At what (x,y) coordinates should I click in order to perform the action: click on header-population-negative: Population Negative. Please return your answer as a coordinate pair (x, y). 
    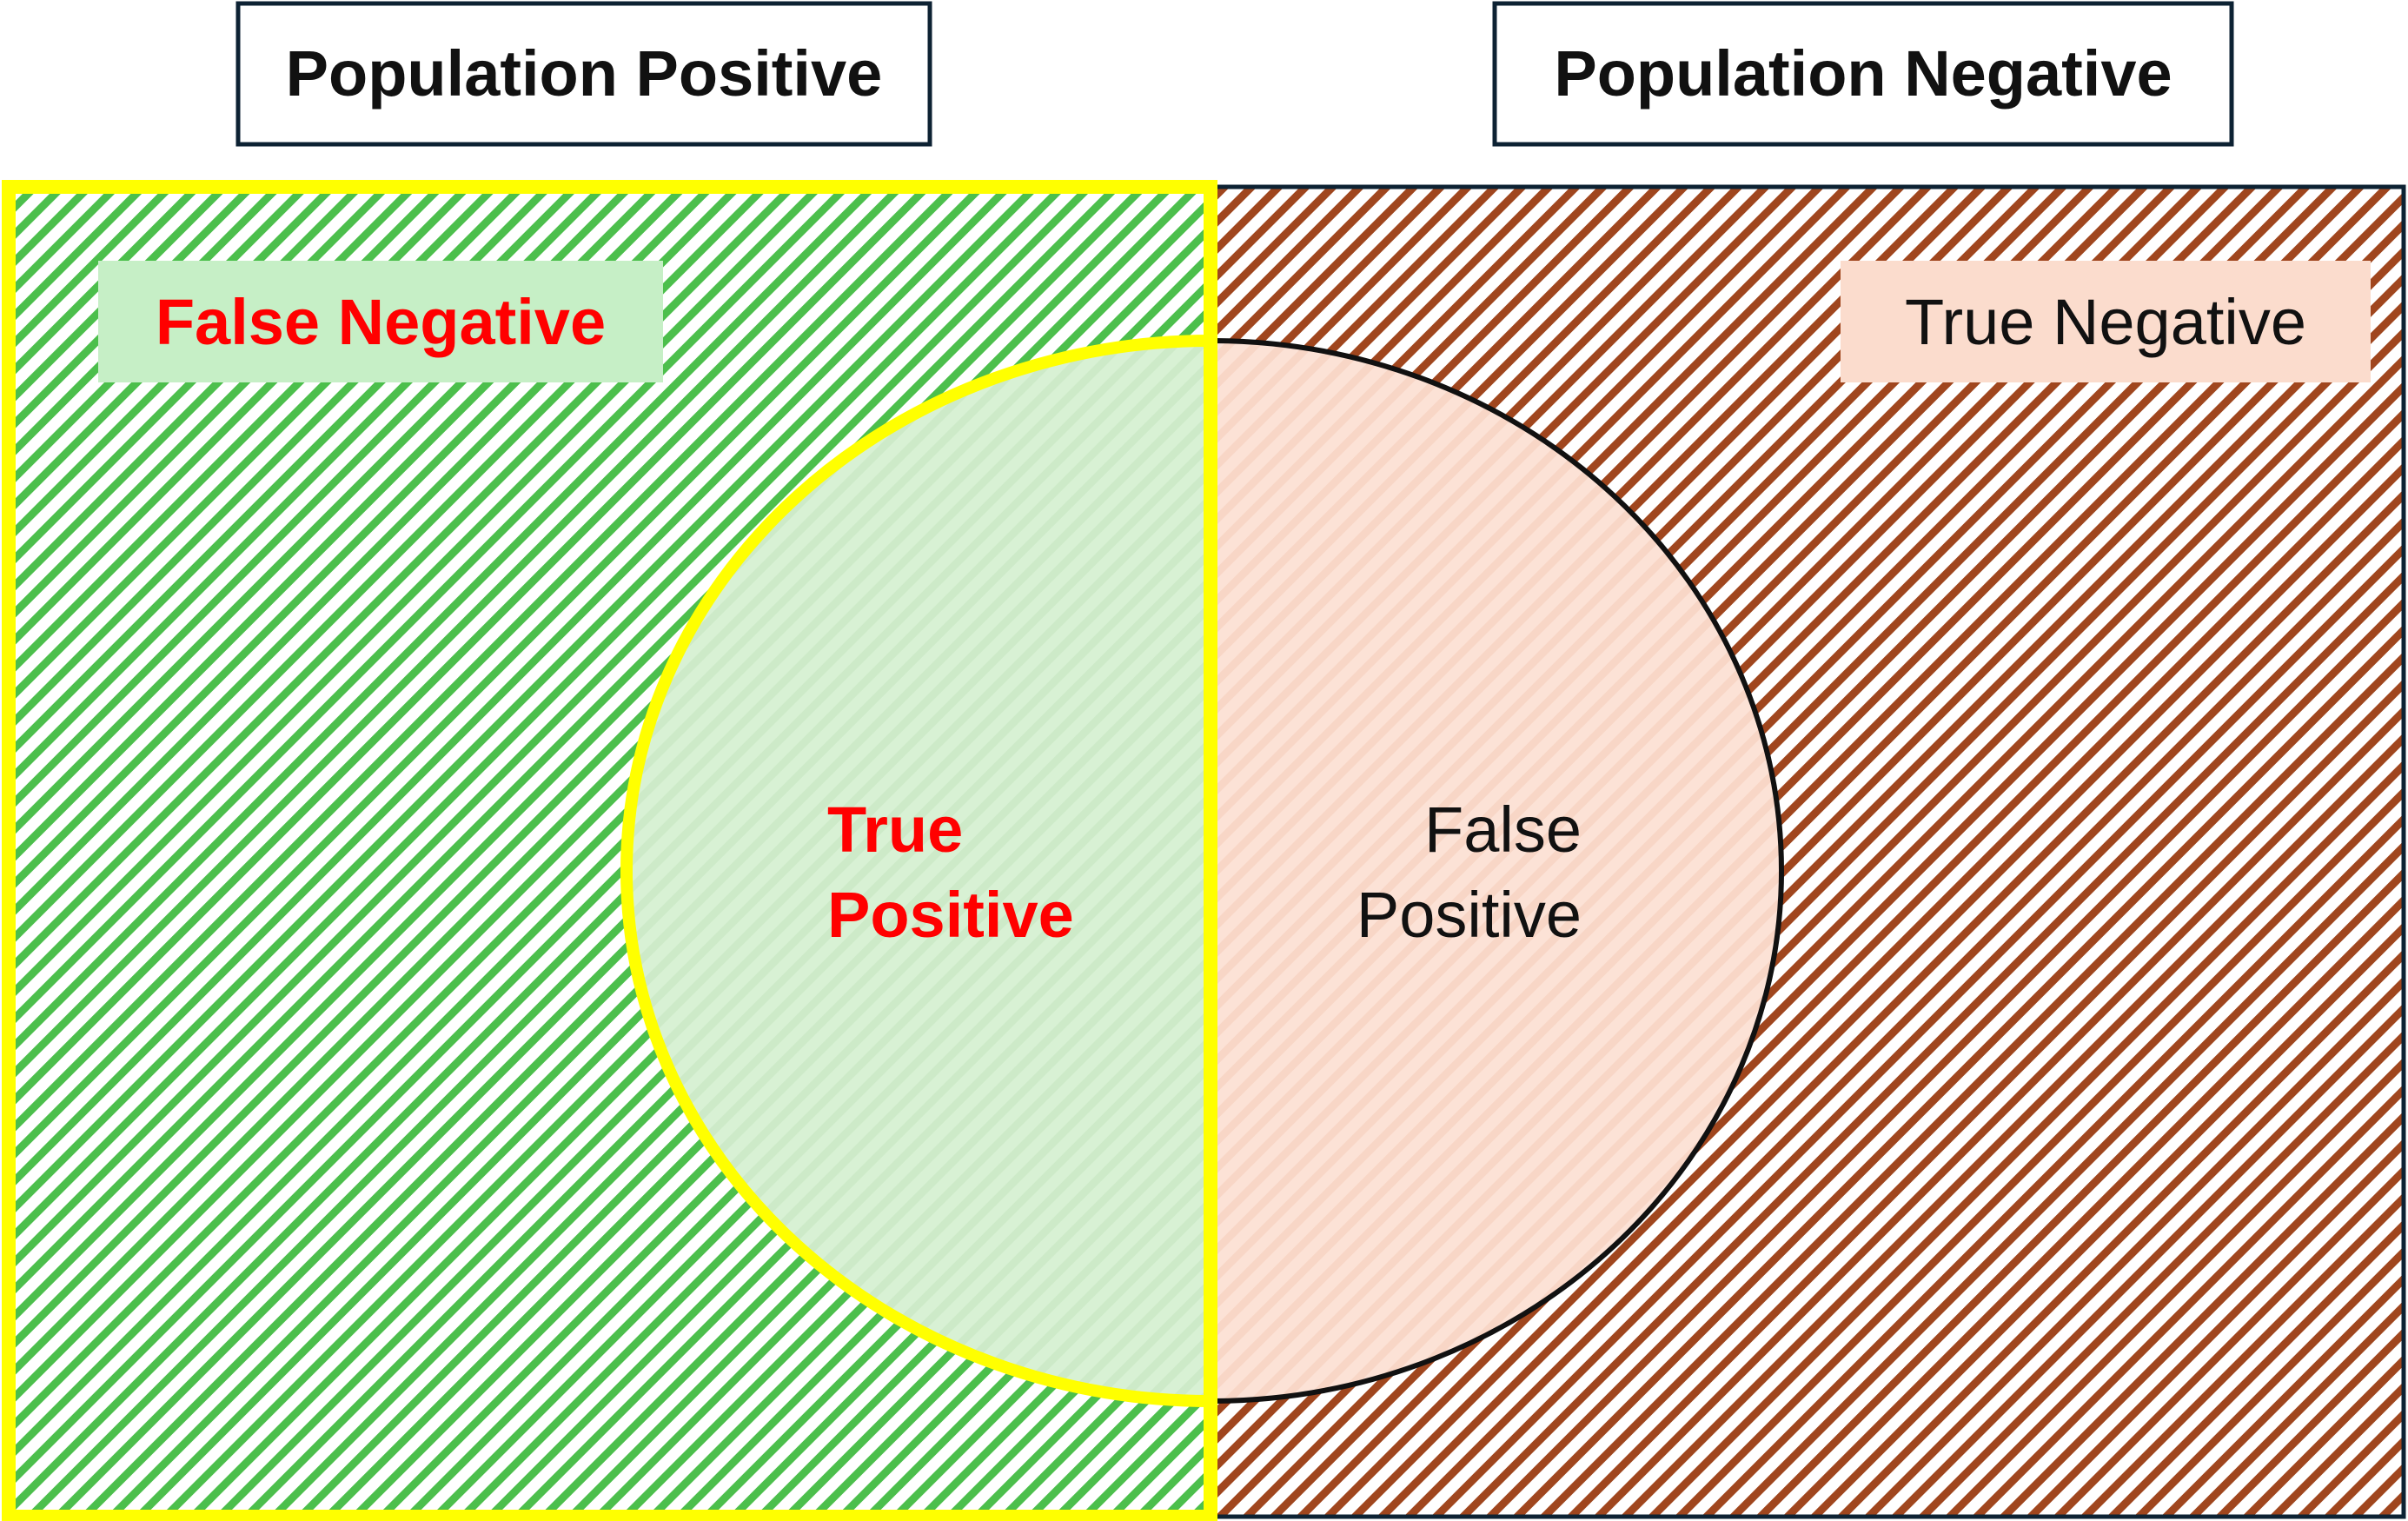
    Looking at the image, I should click on (1863, 74).